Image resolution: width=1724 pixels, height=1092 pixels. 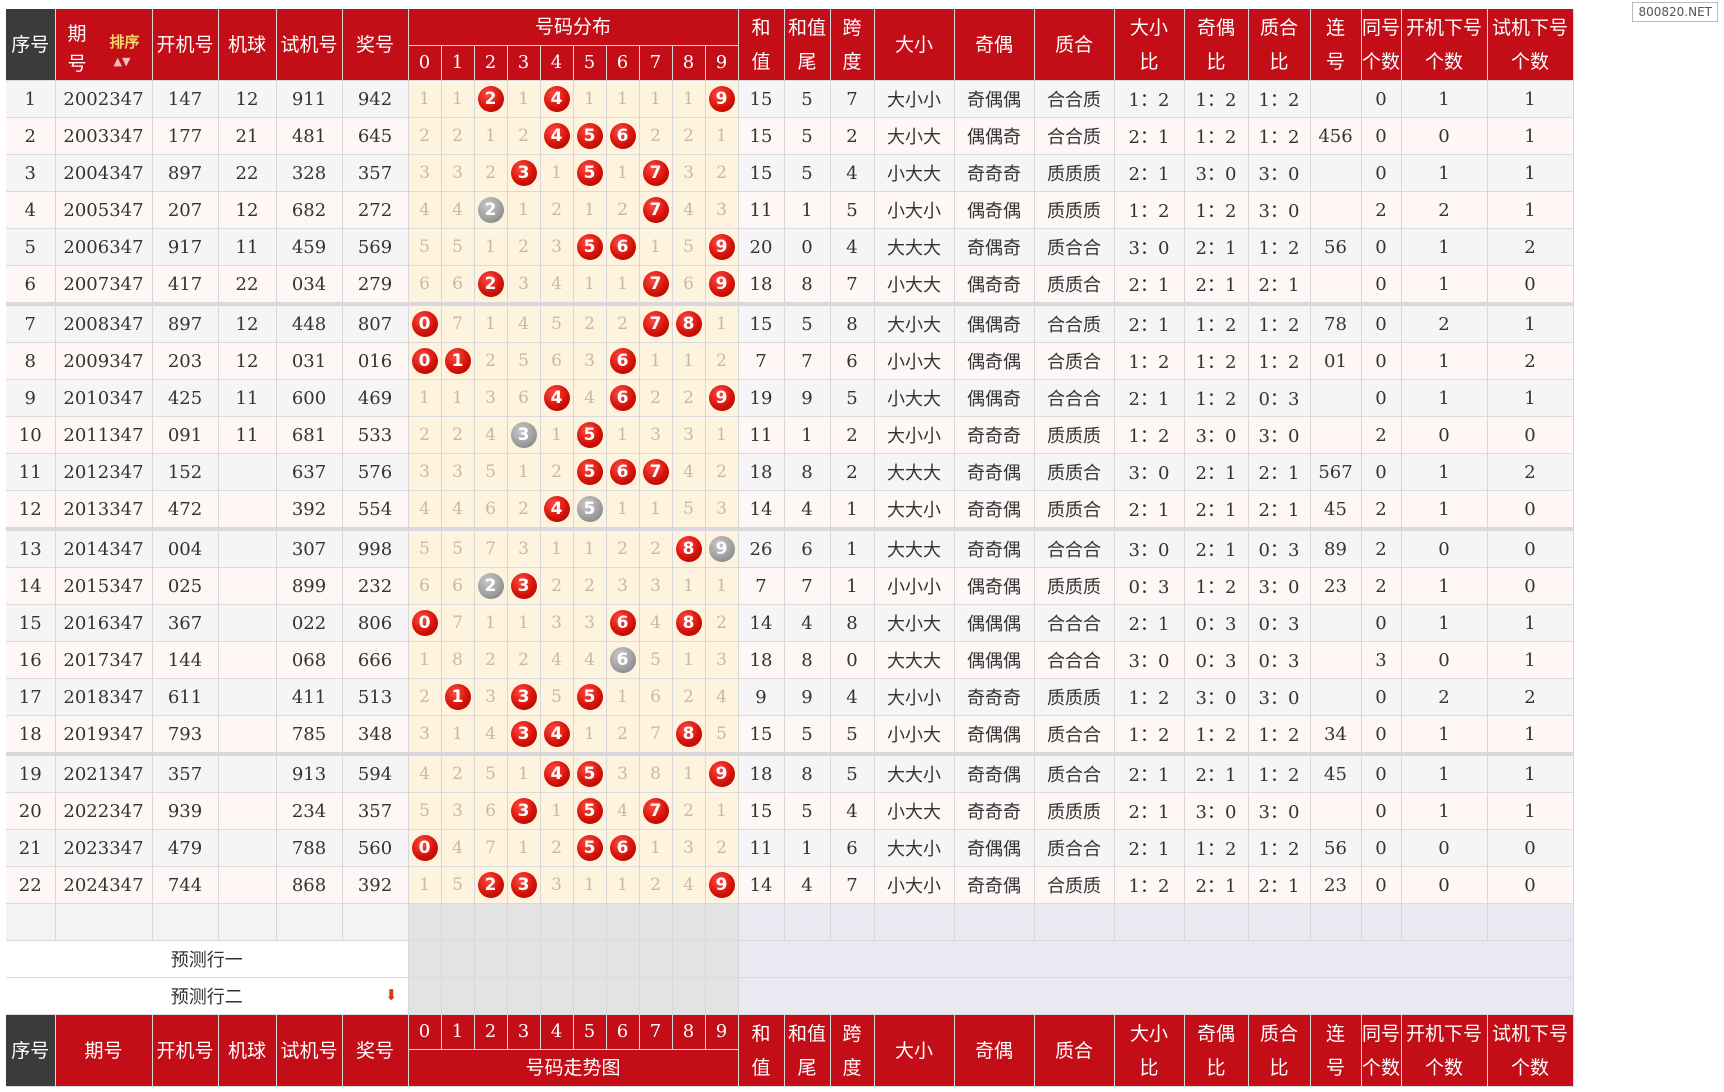 I want to click on dist-cell-3: 4, so click(x=524, y=322).